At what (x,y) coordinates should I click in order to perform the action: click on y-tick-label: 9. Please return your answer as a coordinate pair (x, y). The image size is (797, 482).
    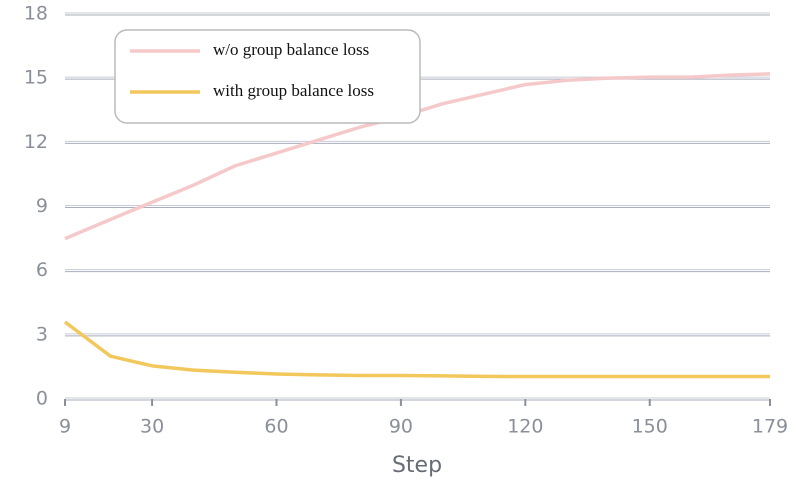
    Looking at the image, I should click on (42, 206).